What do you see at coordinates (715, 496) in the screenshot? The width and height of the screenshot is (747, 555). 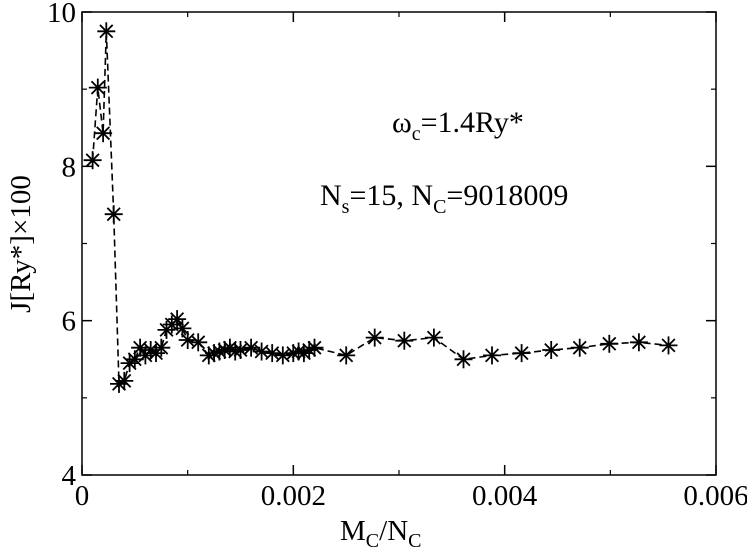 I see `x-tick-label: 0.006` at bounding box center [715, 496].